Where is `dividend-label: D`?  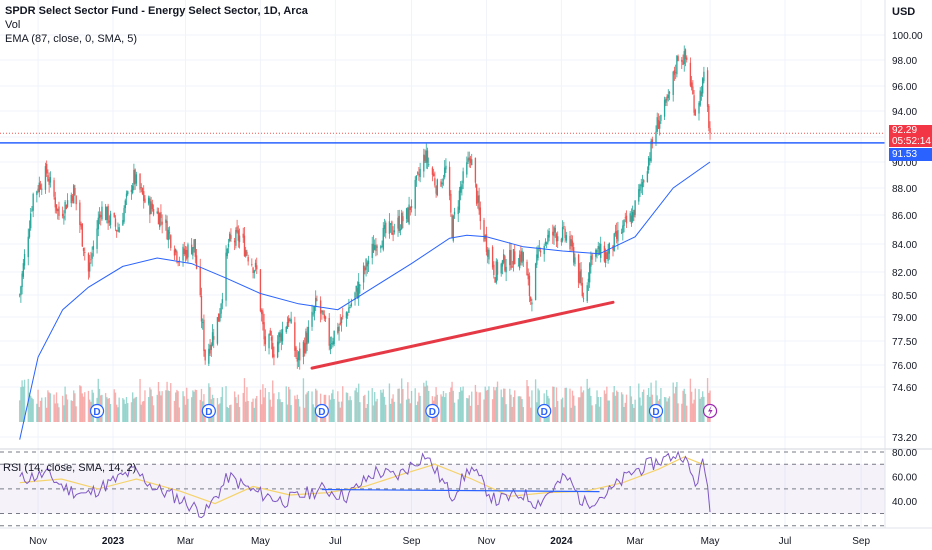 dividend-label: D is located at coordinates (208, 412).